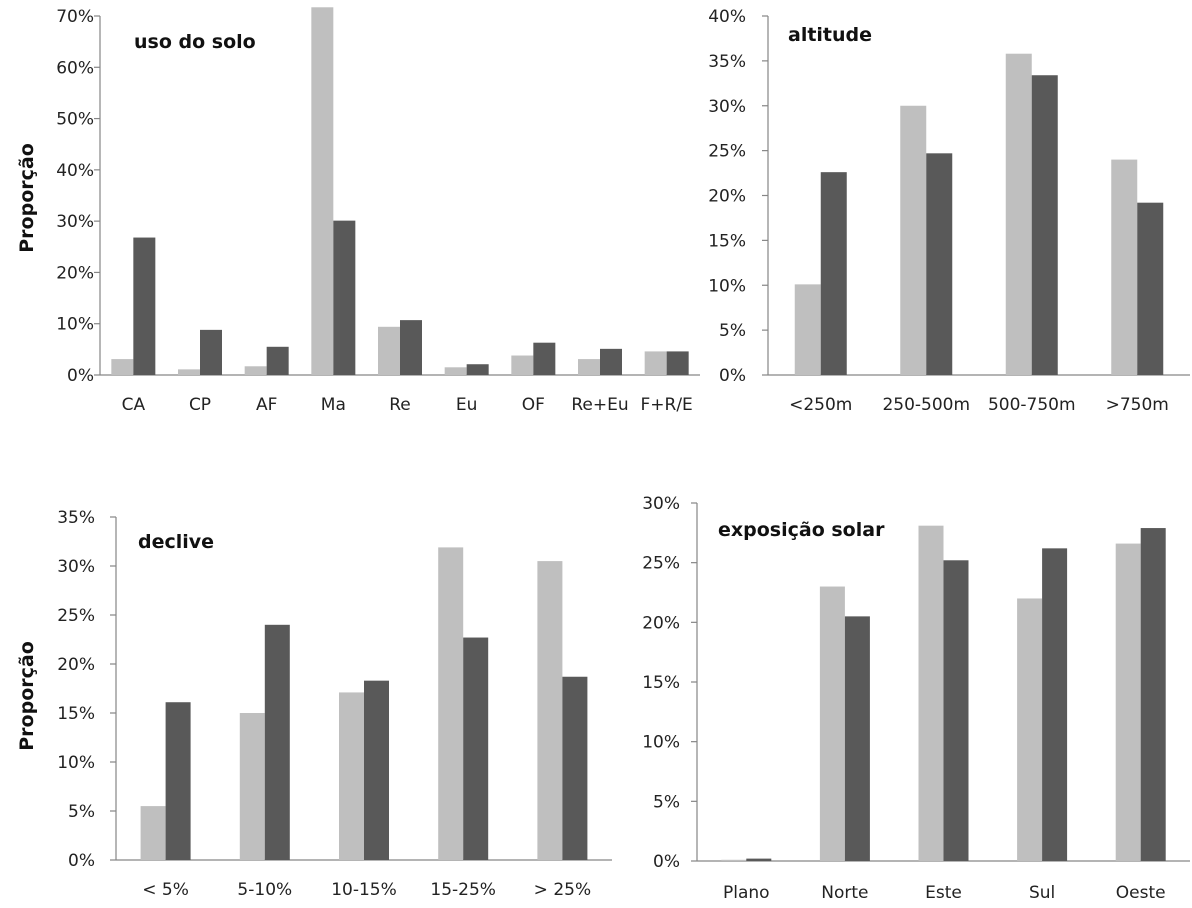  Describe the element at coordinates (333, 405) in the screenshot. I see `x-tick-label: Ma` at that location.